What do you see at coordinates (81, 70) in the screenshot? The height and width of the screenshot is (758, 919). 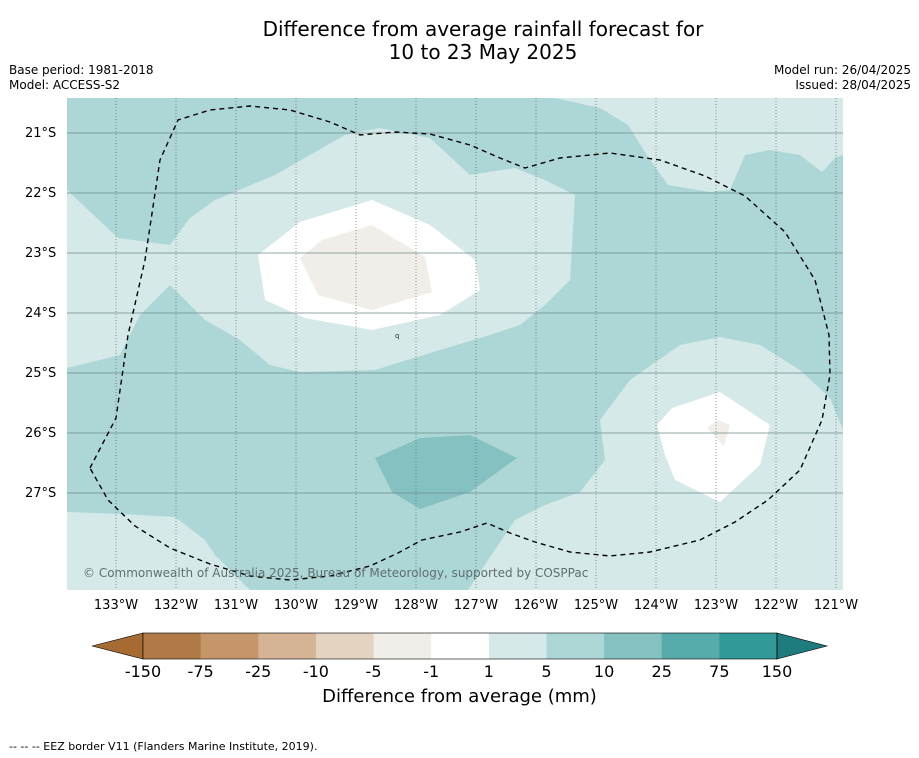 I see `base-period-text: Base period: 1981-2018` at bounding box center [81, 70].